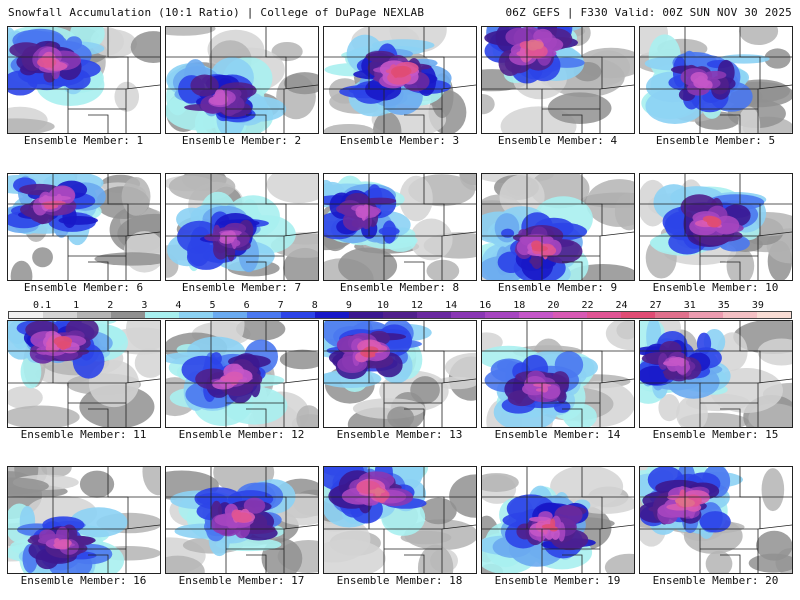 The image size is (800, 600). I want to click on colorbar-tick-label: 31, so click(689, 305).